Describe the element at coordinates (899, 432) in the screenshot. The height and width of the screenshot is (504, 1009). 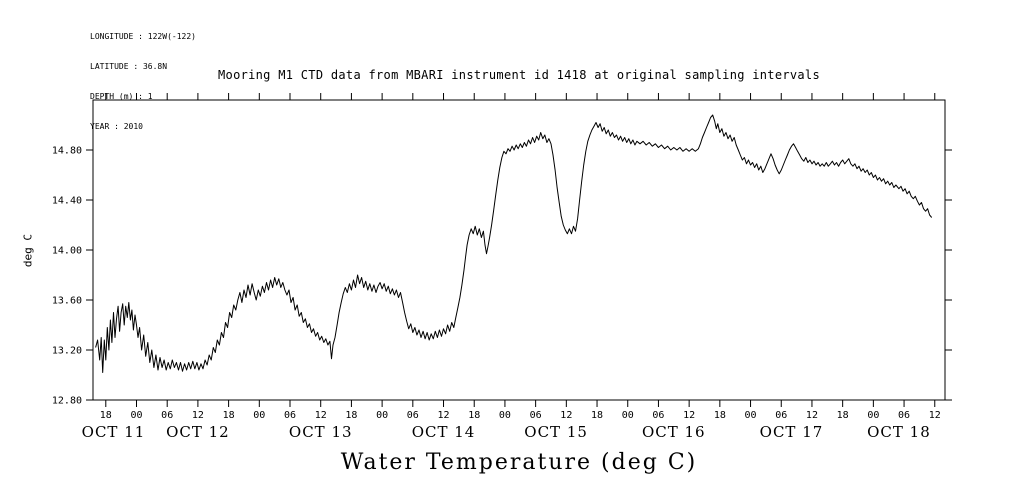
I see `x-date-label: OCT 18` at that location.